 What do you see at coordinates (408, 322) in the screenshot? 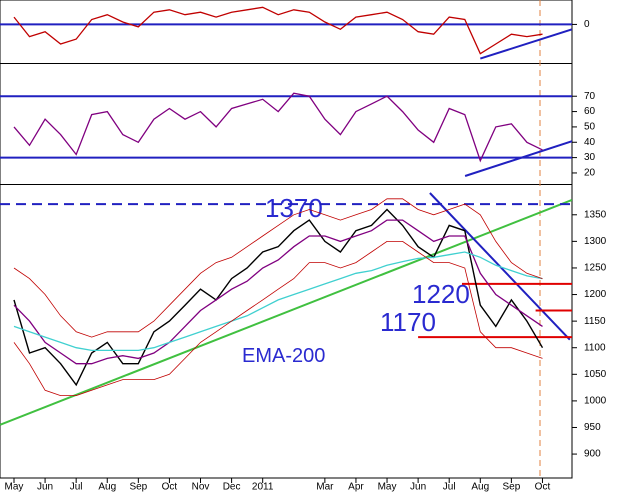
I see `annotation: 1170` at bounding box center [408, 322].